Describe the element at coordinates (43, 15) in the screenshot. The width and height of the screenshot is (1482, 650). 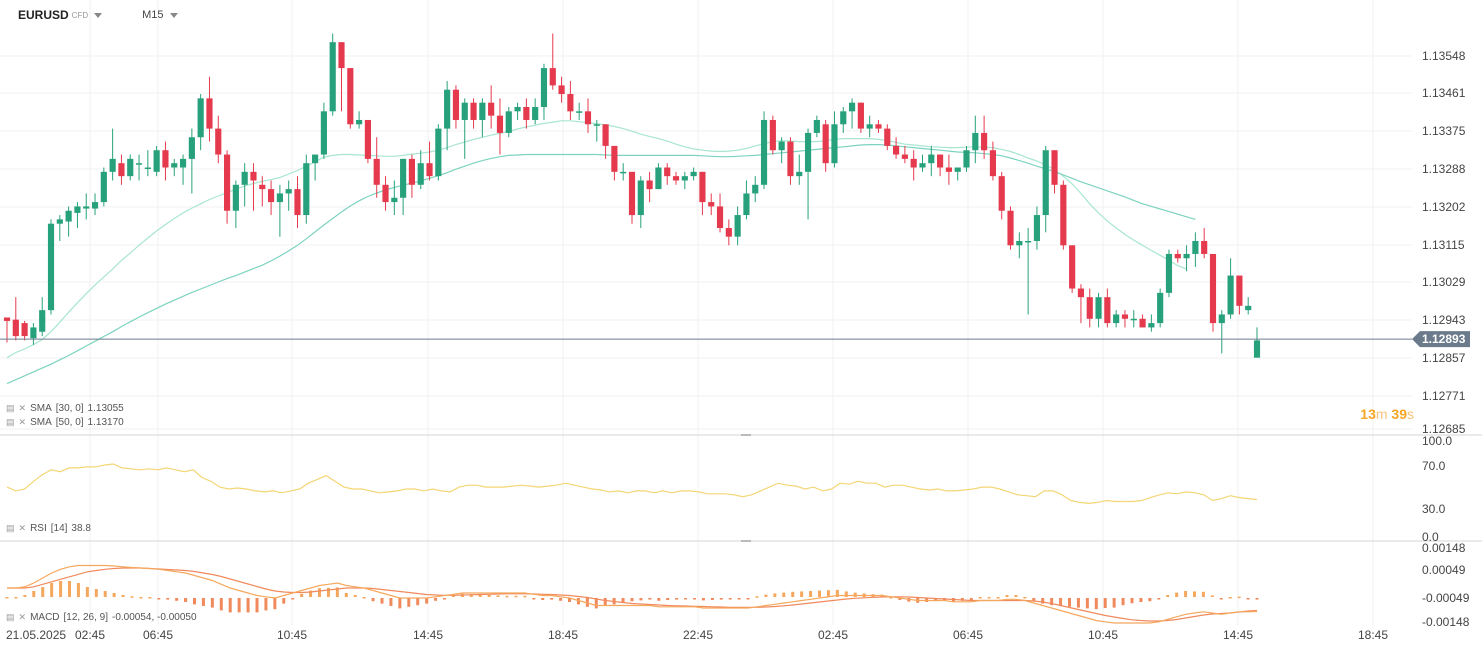
I see `symbol-label: EURUSD` at that location.